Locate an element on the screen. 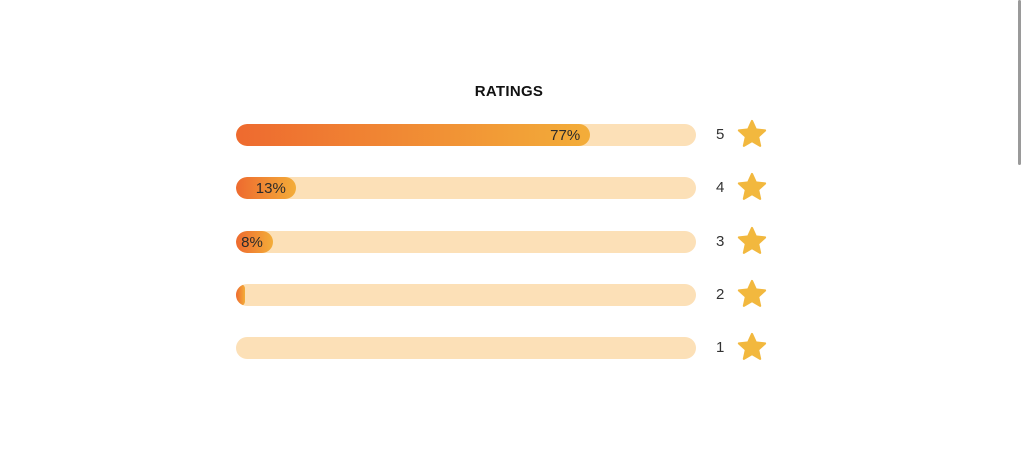  rating-star-count: 2 is located at coordinates (720, 294).